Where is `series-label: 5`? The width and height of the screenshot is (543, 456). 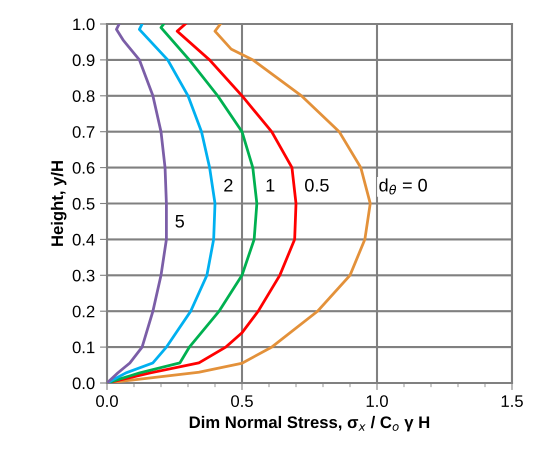
series-label: 5 is located at coordinates (179, 221).